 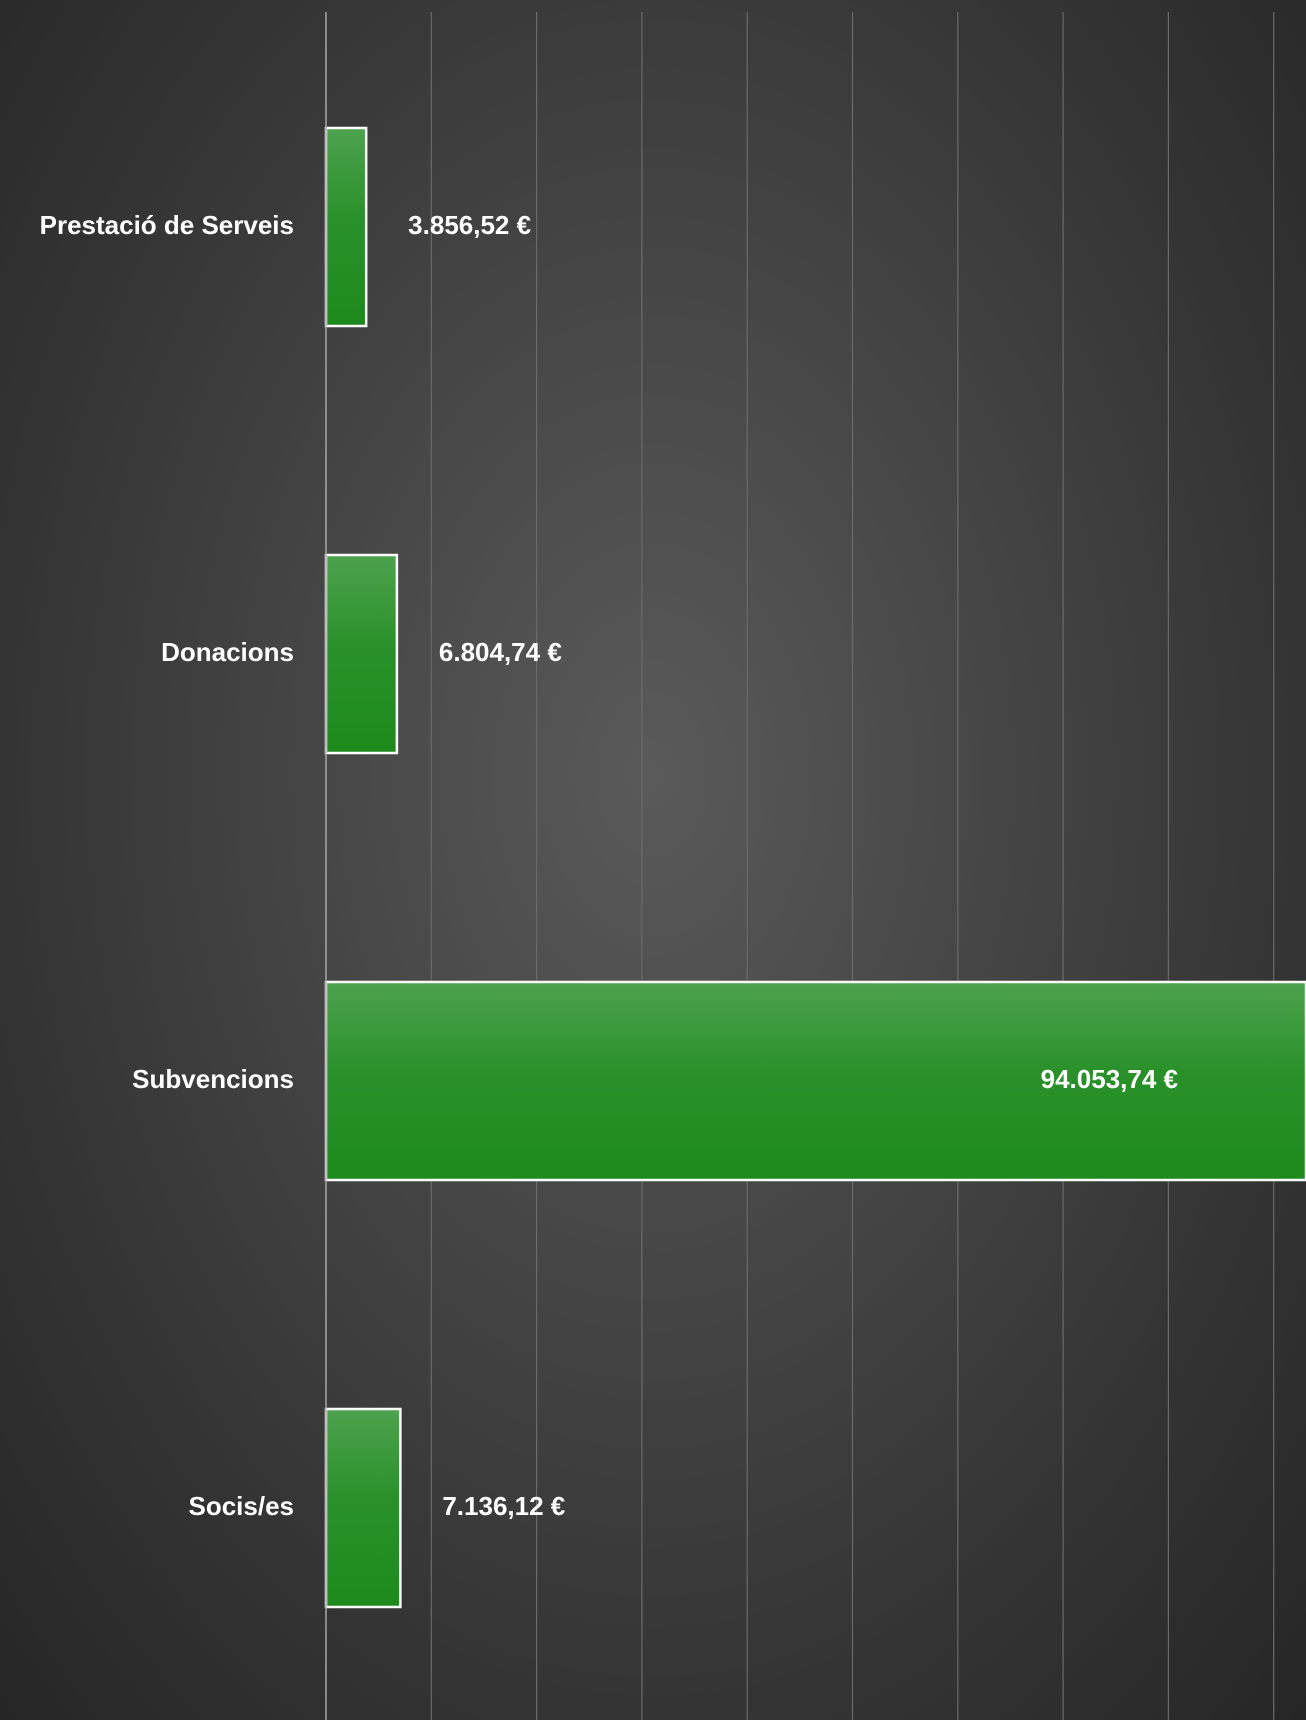 What do you see at coordinates (1109, 1079) in the screenshot?
I see `value-label: 94.053,74 €` at bounding box center [1109, 1079].